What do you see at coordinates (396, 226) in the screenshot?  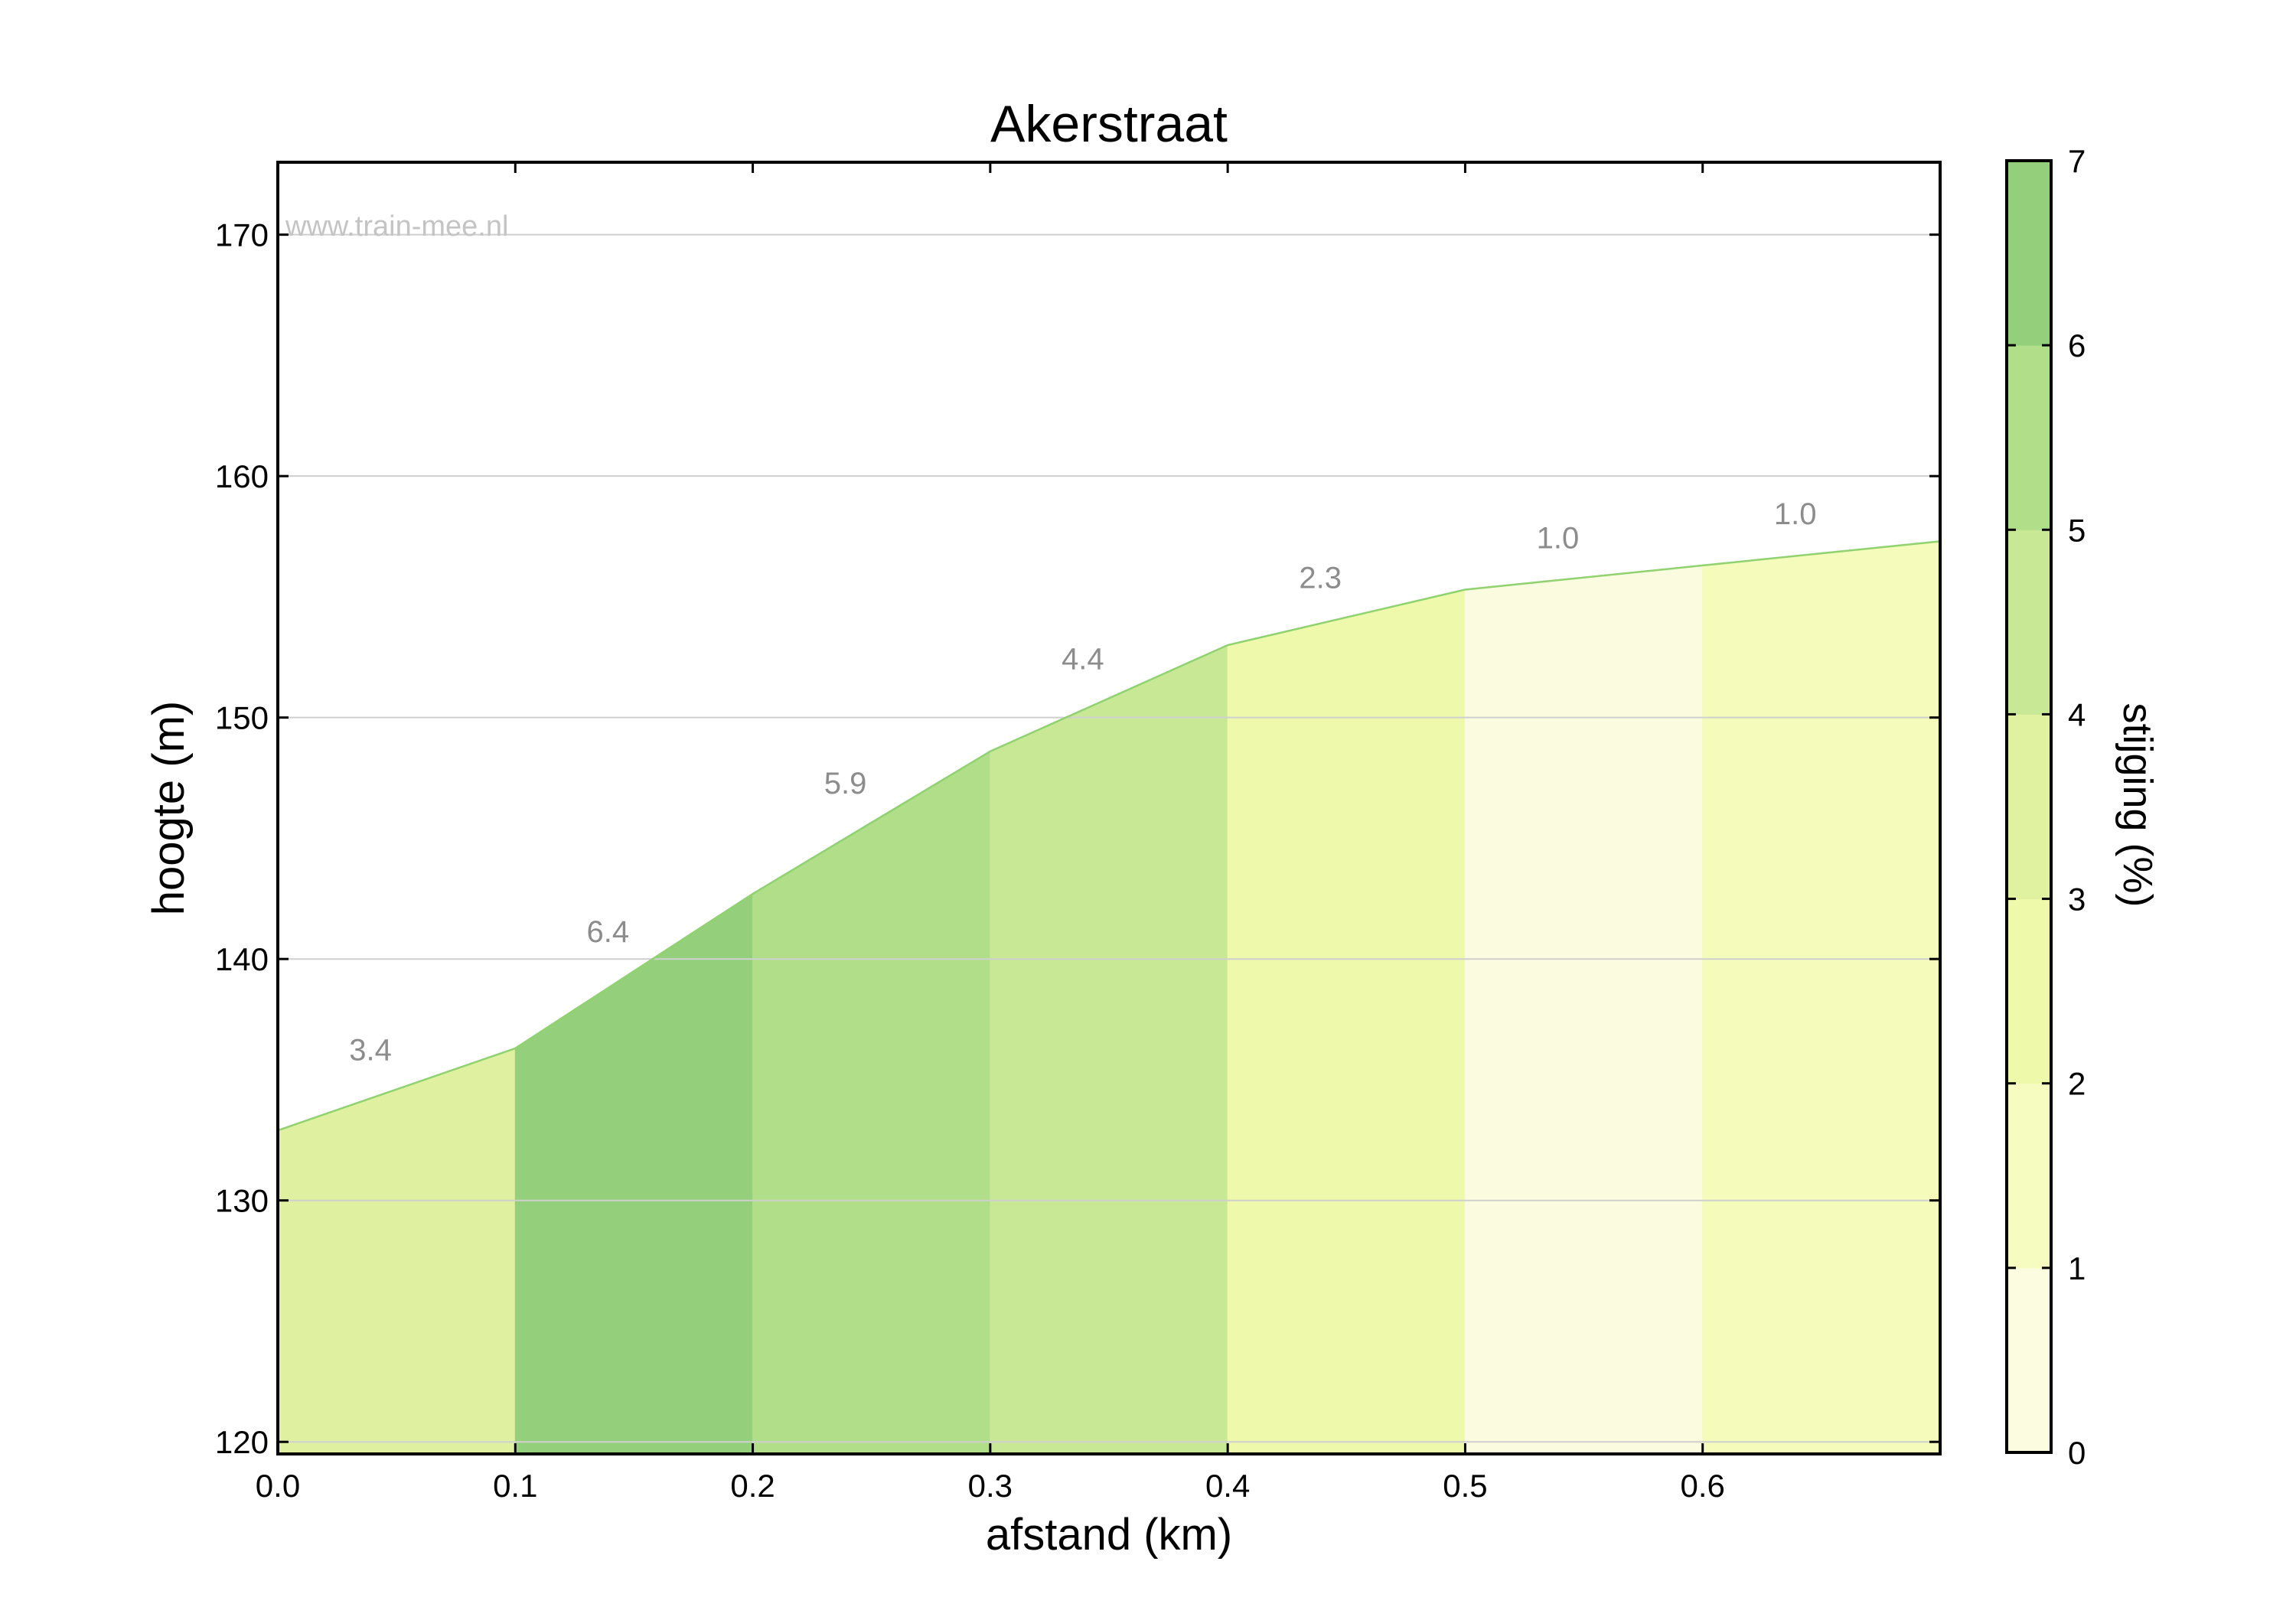 I see `watermark: www.train-mee.nl` at bounding box center [396, 226].